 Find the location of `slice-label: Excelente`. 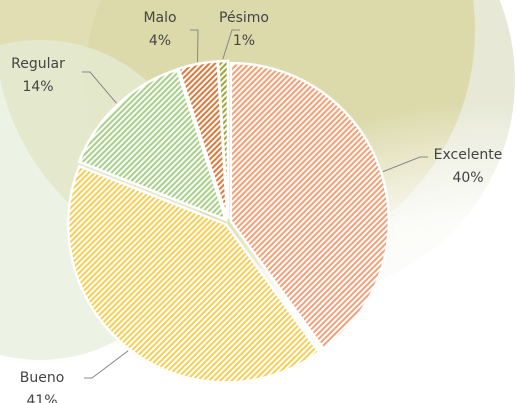

slice-label: Excelente is located at coordinates (468, 155).